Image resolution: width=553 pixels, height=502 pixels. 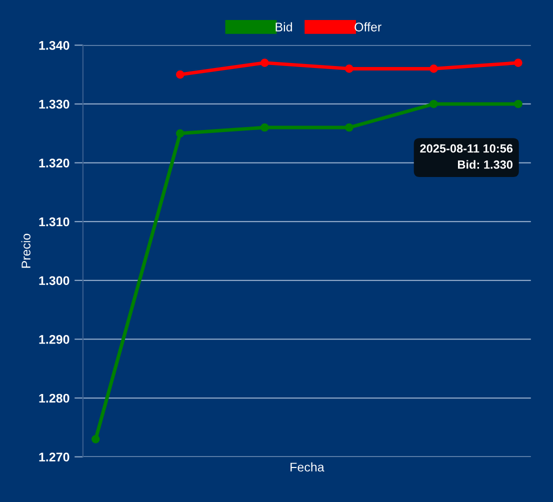 What do you see at coordinates (25, 251) in the screenshot?
I see `y-axis-title: Precio` at bounding box center [25, 251].